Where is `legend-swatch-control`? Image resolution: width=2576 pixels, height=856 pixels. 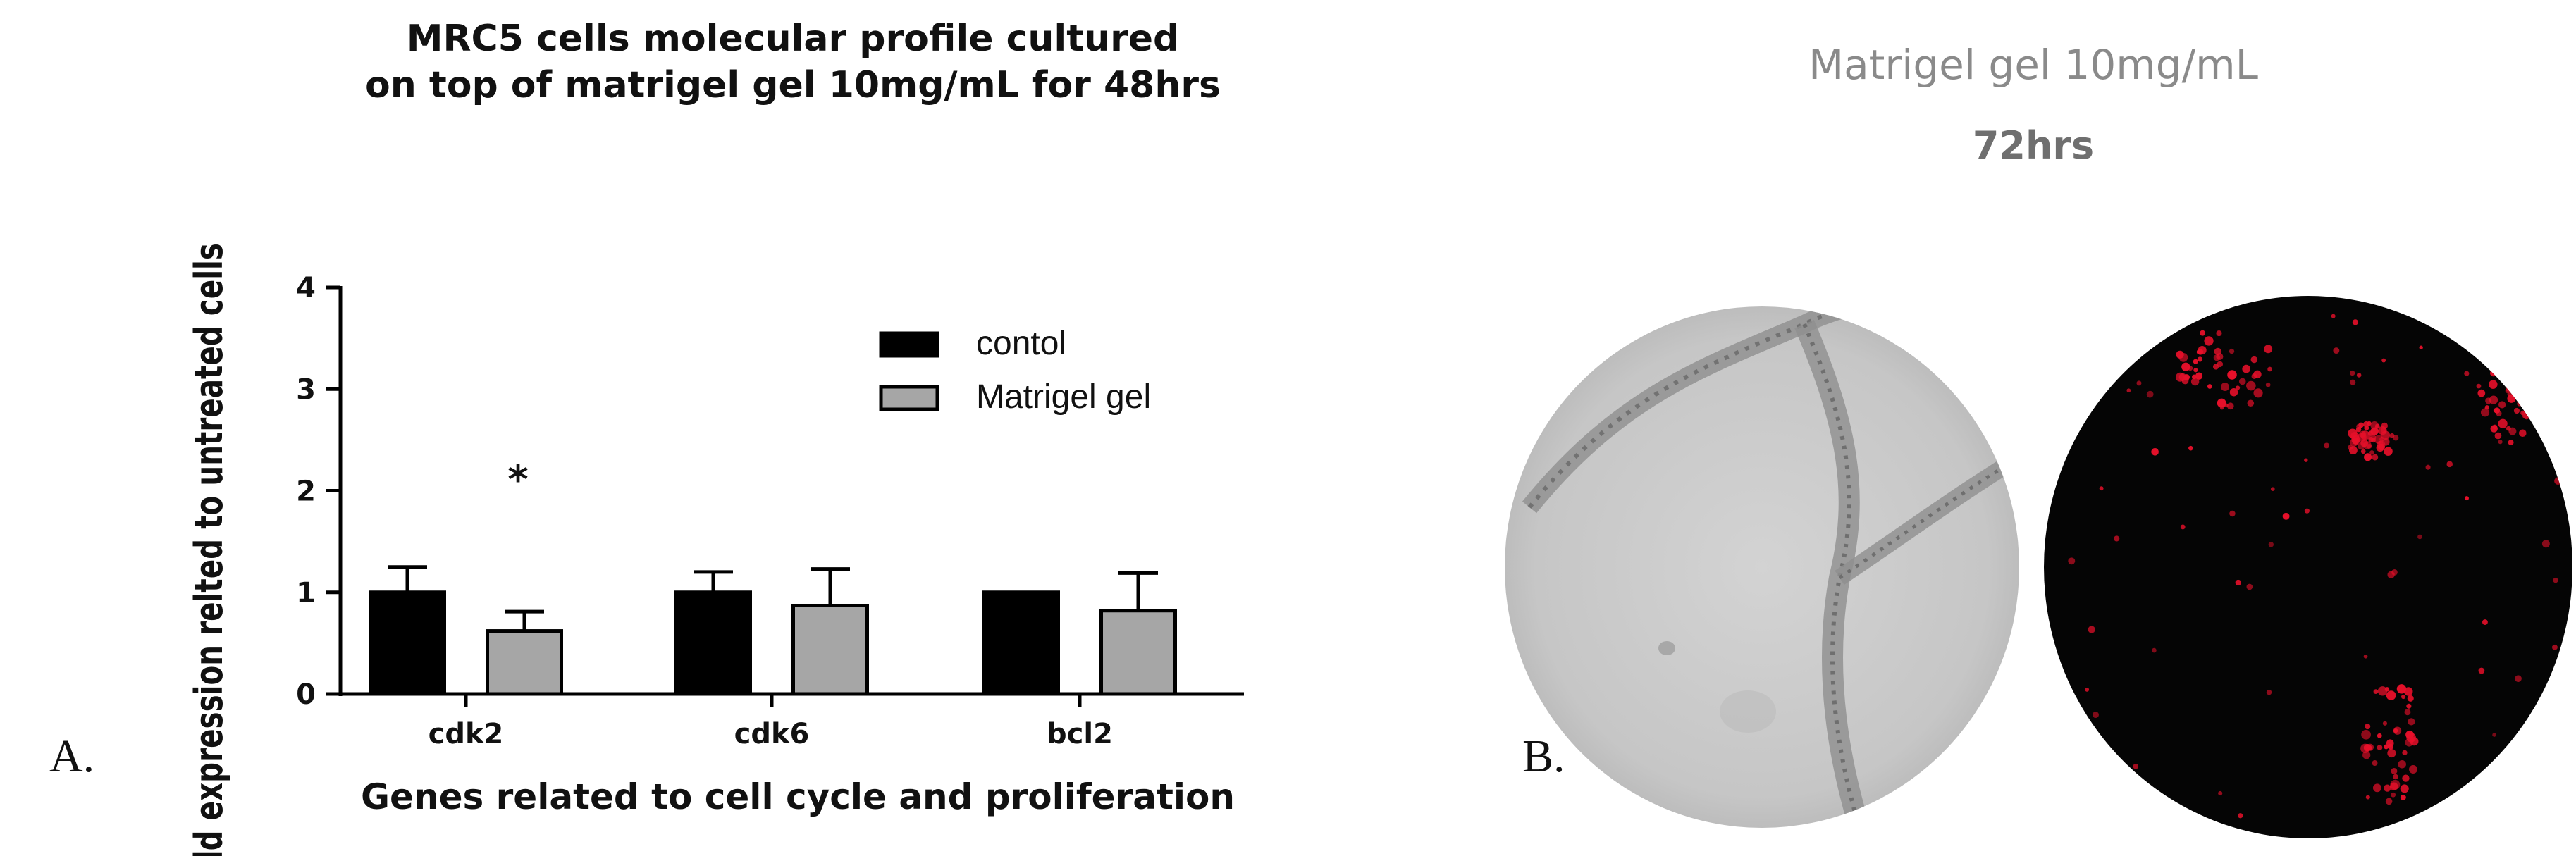
legend-swatch-control is located at coordinates (909, 344).